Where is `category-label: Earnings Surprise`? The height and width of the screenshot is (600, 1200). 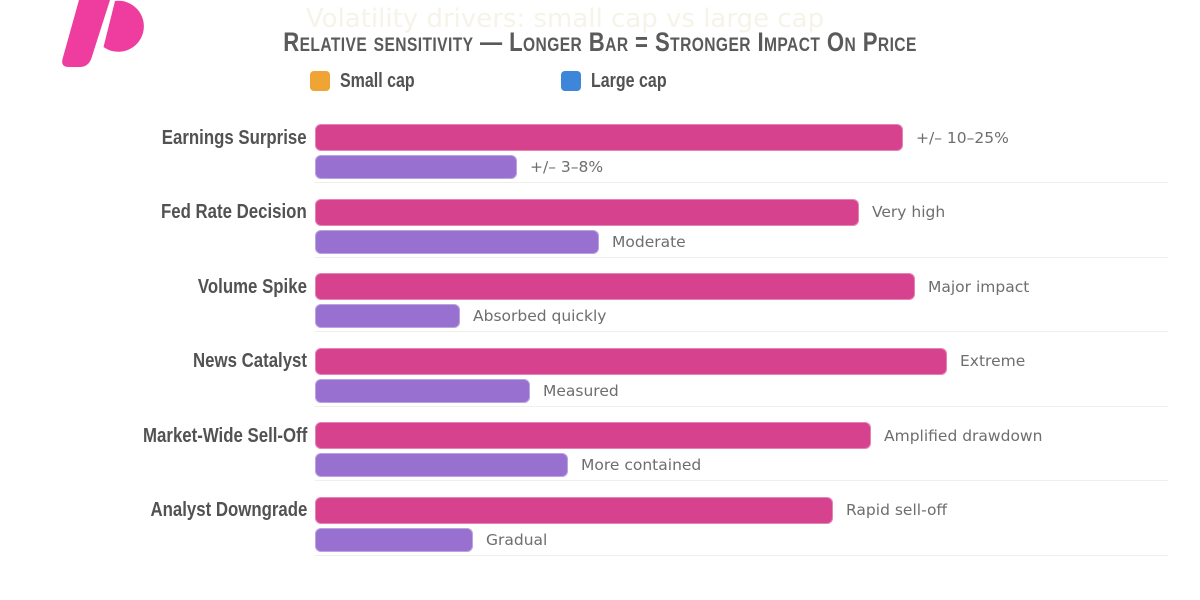 category-label: Earnings Surprise is located at coordinates (234, 137).